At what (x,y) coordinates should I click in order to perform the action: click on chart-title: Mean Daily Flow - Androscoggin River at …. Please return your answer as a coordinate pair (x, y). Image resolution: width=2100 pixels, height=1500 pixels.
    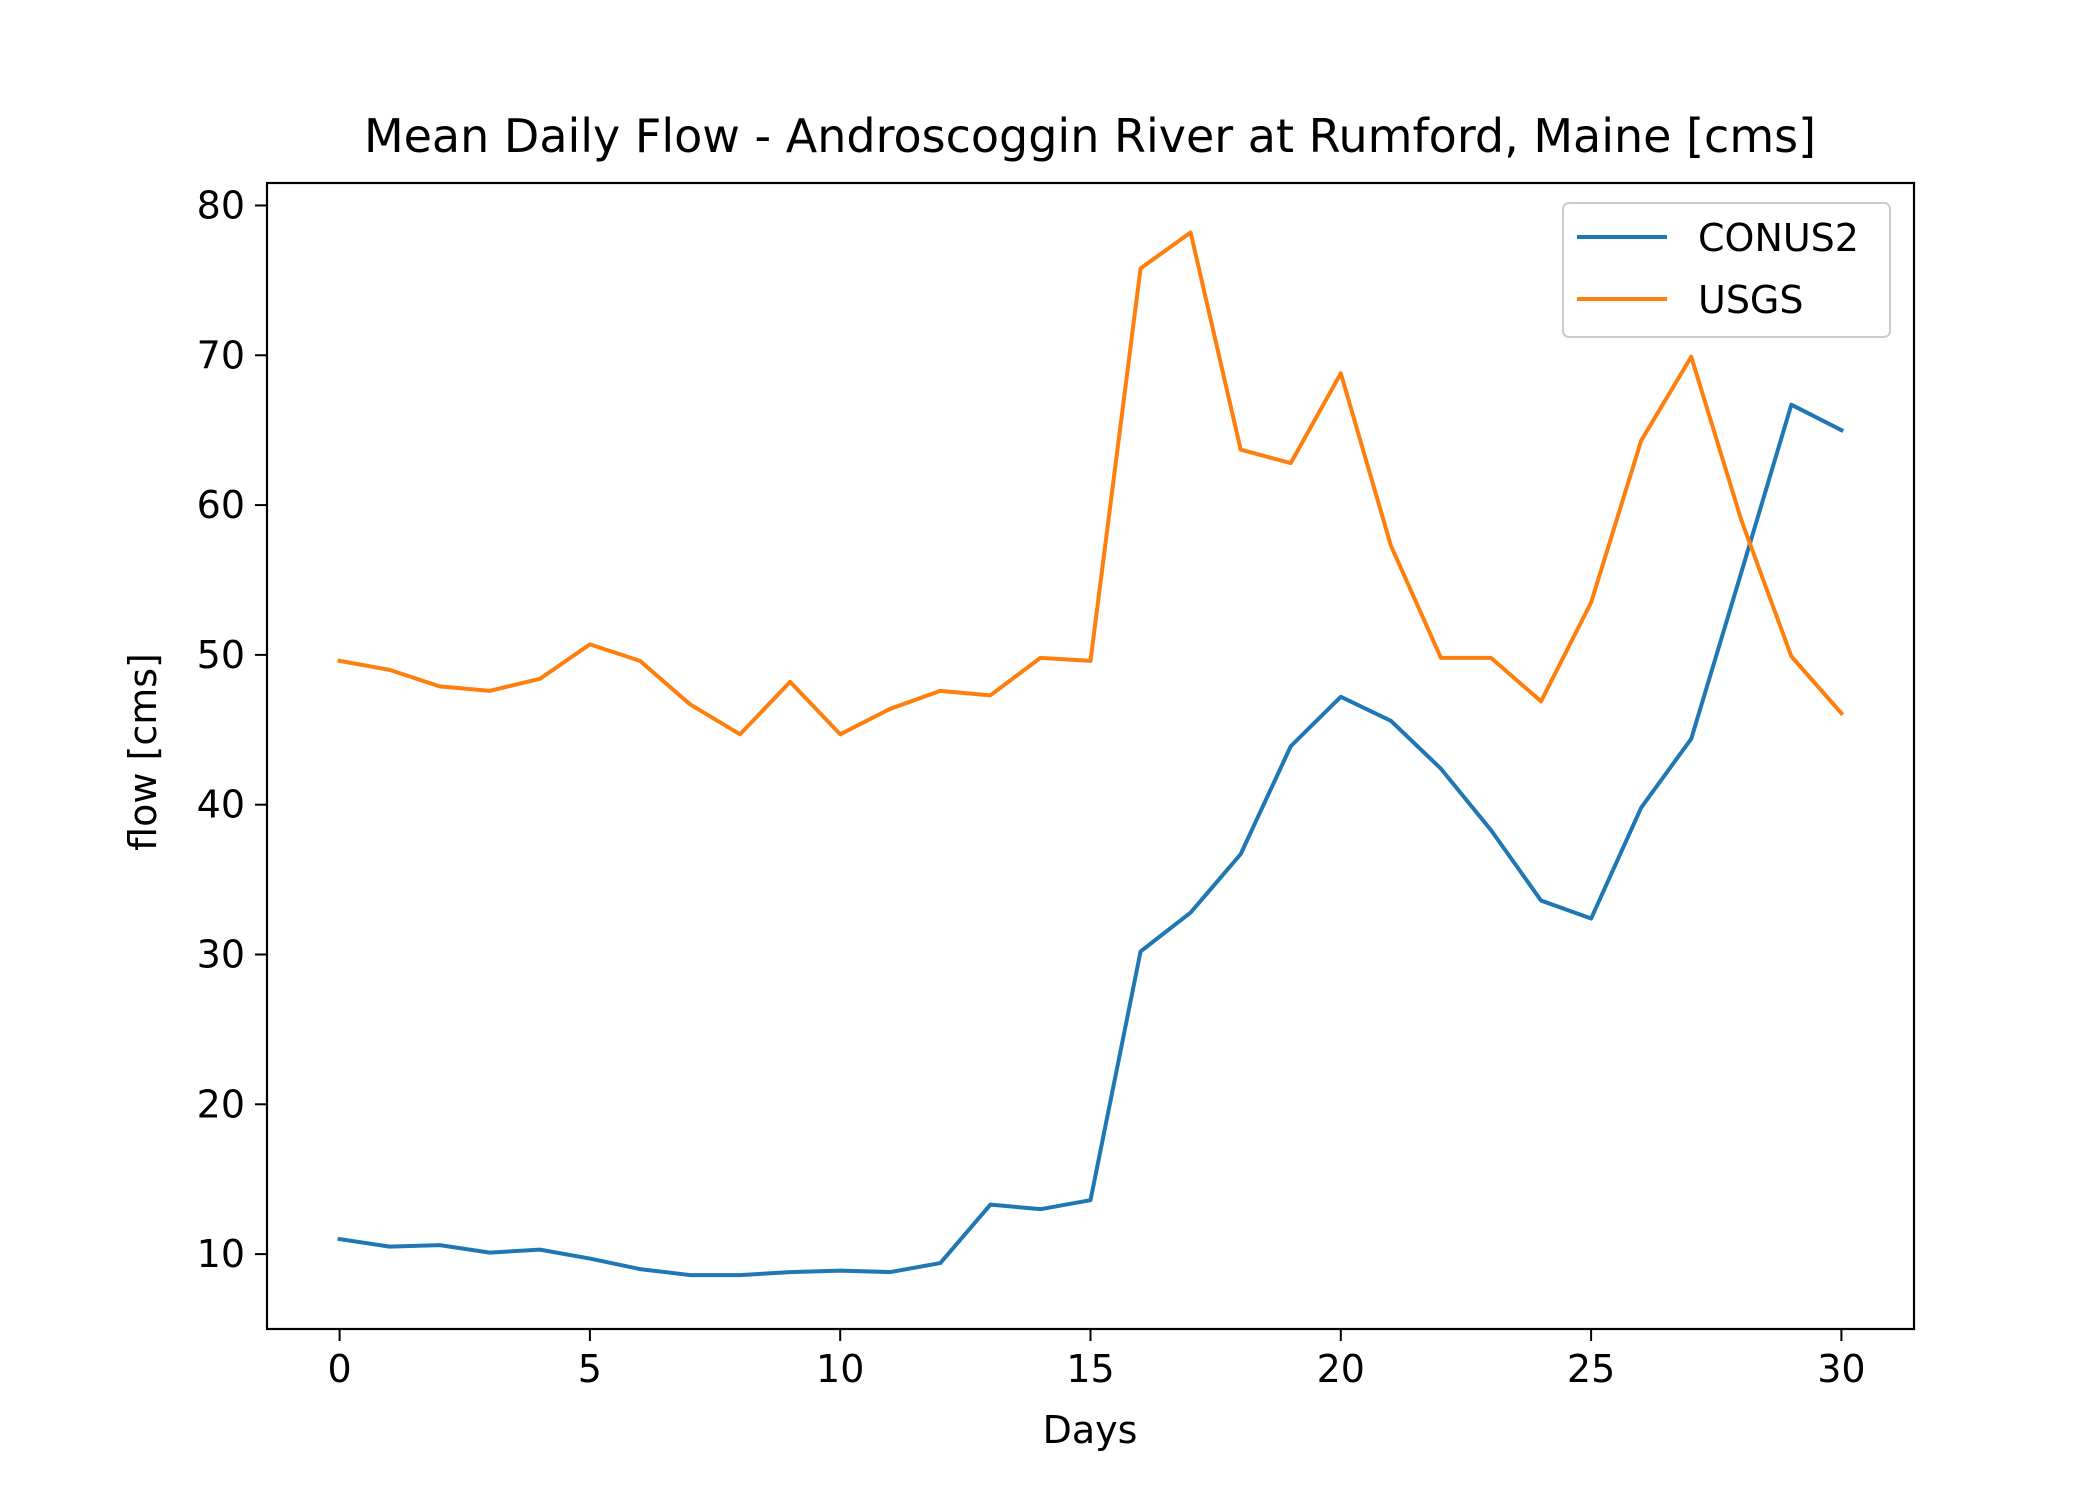
    Looking at the image, I should click on (1090, 136).